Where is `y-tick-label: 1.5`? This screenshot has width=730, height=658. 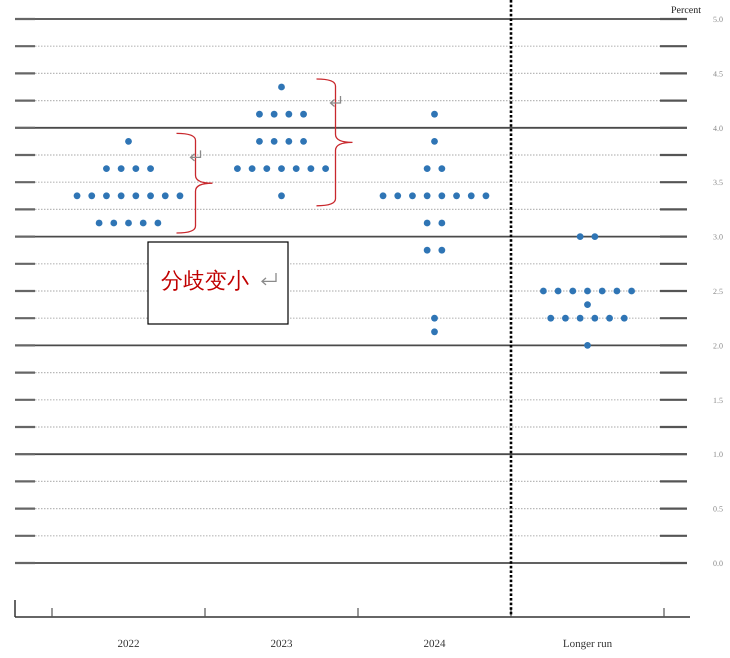
y-tick-label: 1.5 is located at coordinates (718, 400).